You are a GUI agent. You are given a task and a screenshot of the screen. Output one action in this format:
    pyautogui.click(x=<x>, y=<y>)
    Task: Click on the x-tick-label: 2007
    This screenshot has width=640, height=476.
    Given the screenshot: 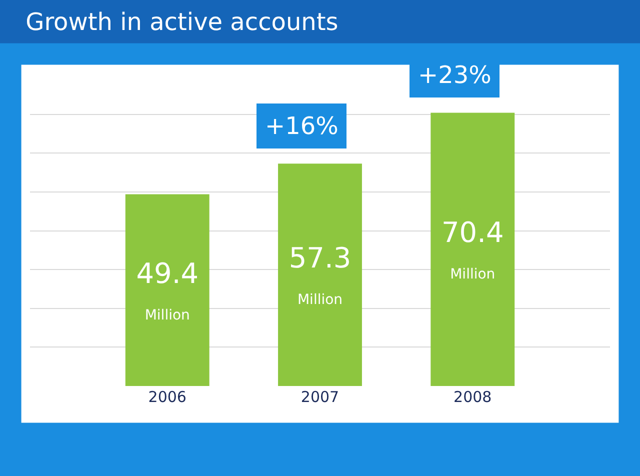 What is the action you would take?
    pyautogui.click(x=320, y=397)
    